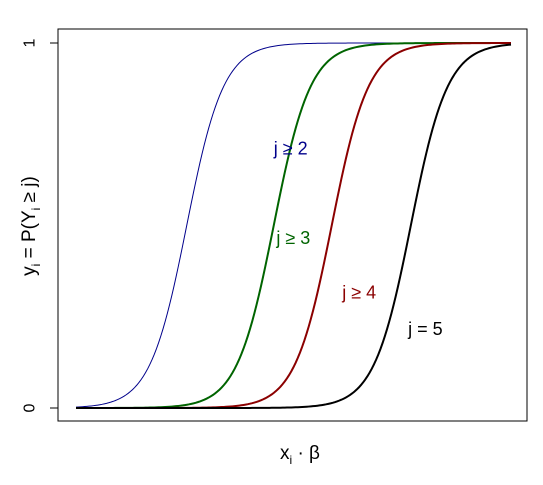 The width and height of the screenshot is (543, 485). Describe the element at coordinates (300, 455) in the screenshot. I see `x-axis-label: xi · β` at that location.